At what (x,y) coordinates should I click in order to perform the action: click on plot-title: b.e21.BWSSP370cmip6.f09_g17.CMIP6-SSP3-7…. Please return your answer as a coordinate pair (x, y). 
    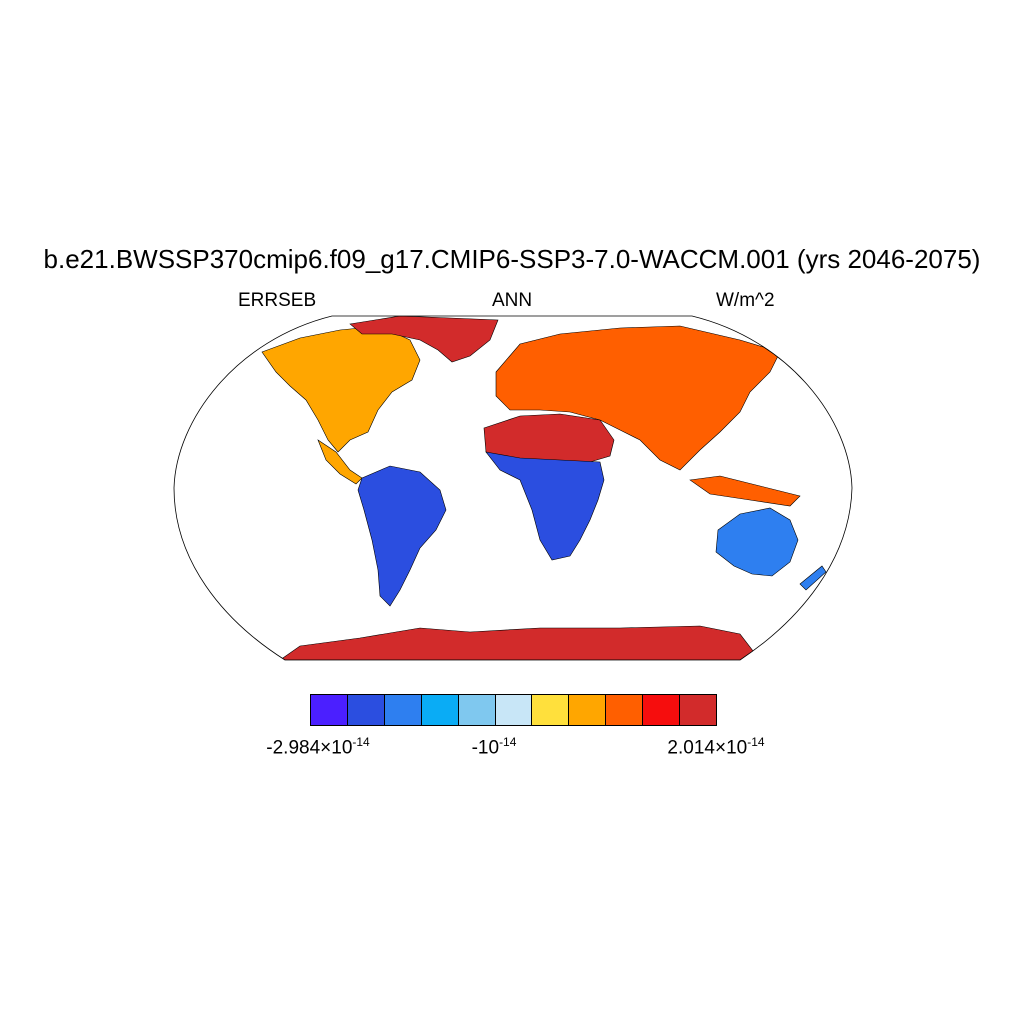
    Looking at the image, I should click on (512, 259).